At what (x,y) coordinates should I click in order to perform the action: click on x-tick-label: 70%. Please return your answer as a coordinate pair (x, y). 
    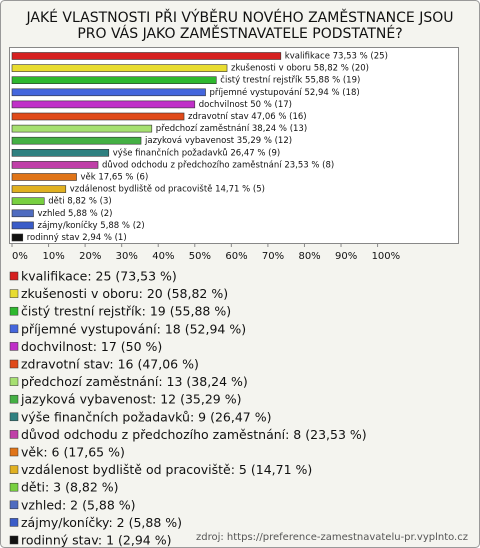
    Looking at the image, I should click on (273, 256).